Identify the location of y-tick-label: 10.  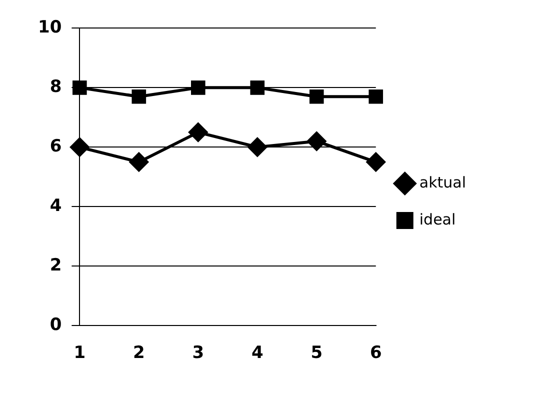
(50, 28).